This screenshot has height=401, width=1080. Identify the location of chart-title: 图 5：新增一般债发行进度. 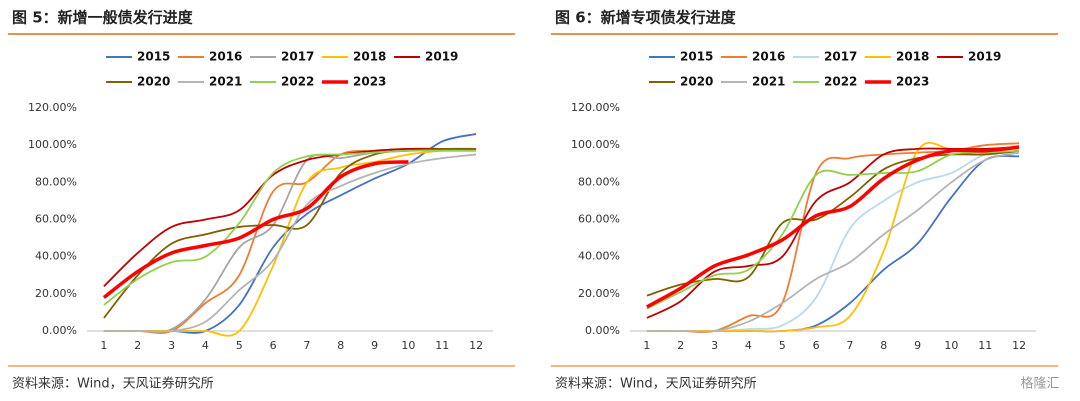
(103, 18).